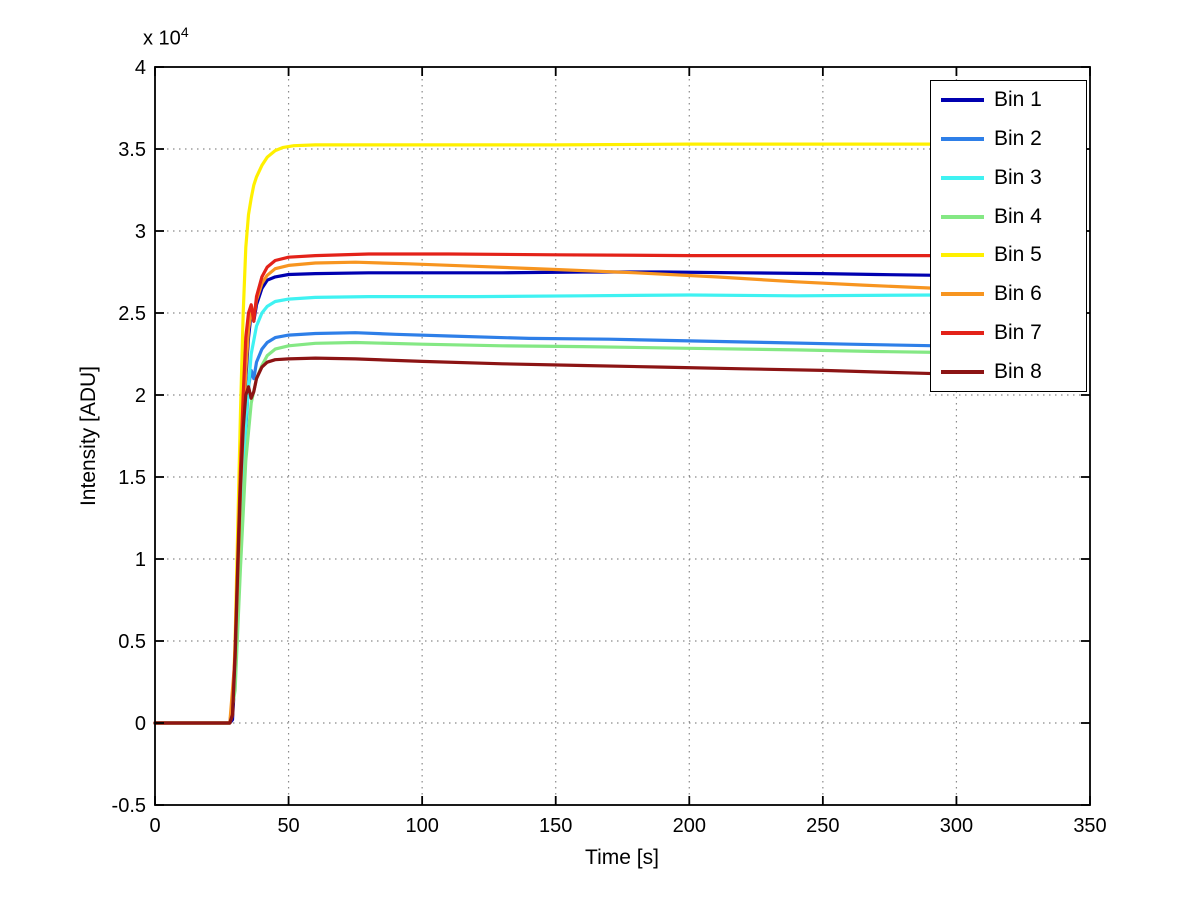 The width and height of the screenshot is (1200, 901). What do you see at coordinates (1018, 216) in the screenshot?
I see `legend-item-label: Bin 4` at bounding box center [1018, 216].